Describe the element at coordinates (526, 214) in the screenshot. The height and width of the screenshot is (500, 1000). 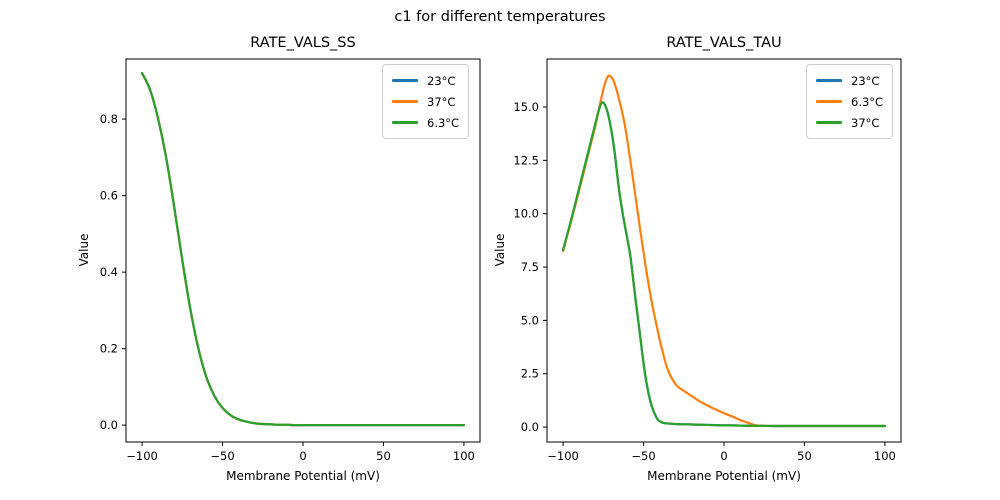
I see `y-tick-label: 10.0` at that location.